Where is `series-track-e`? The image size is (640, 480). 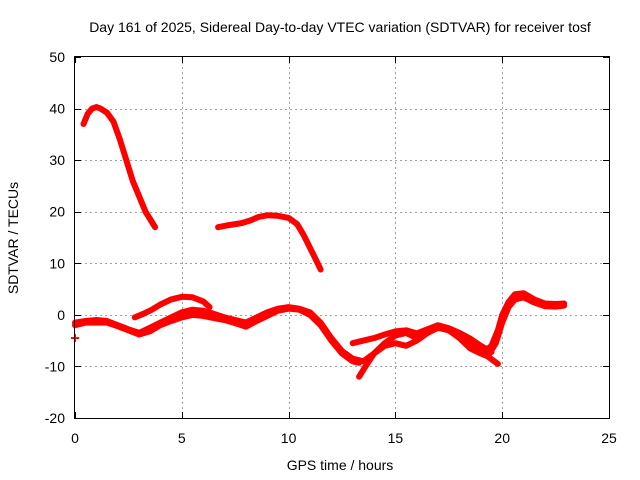 series-track-e is located at coordinates (422, 338).